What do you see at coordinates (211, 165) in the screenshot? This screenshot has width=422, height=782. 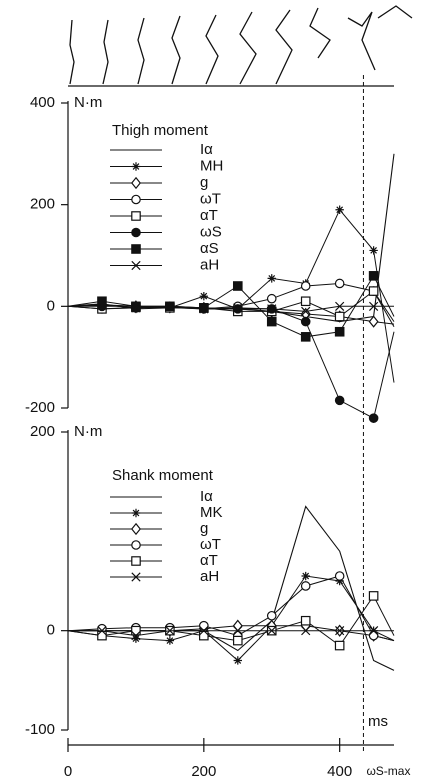 I see `legend-label: MH` at bounding box center [211, 165].